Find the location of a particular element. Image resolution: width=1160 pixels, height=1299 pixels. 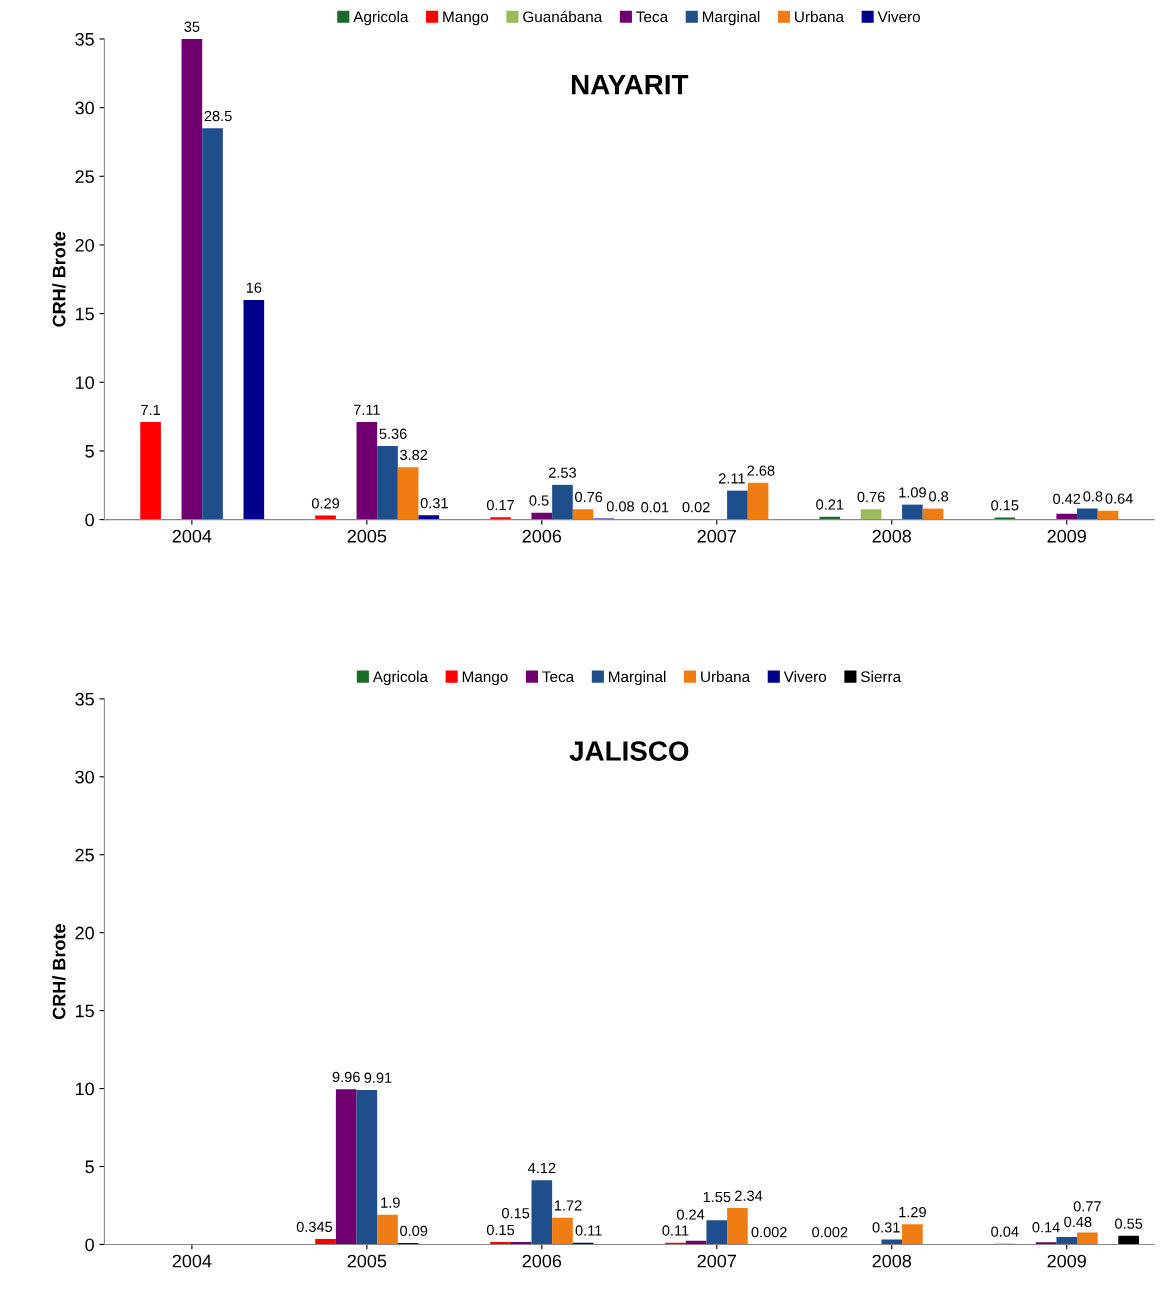

data-label: 2.11 is located at coordinates (731, 478).